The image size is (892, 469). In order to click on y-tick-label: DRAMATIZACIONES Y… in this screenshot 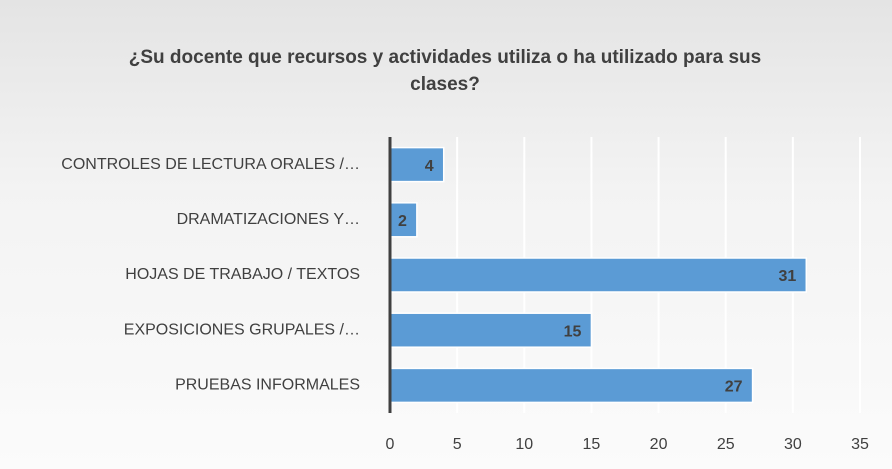, I will do `click(268, 219)`.